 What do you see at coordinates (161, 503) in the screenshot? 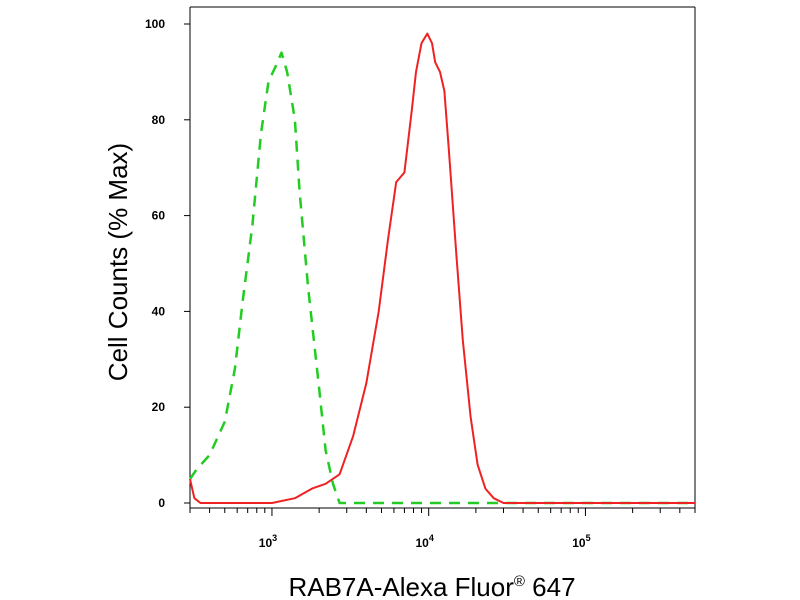
I see `y-tick-label: 0` at bounding box center [161, 503].